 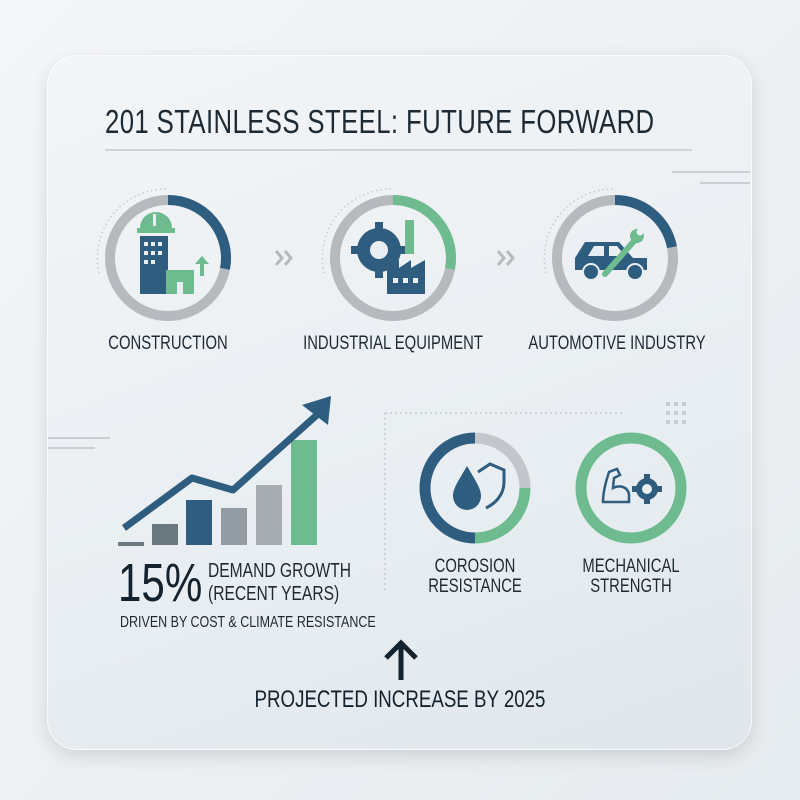 I want to click on building-hardhat-icon, so click(x=173, y=253).